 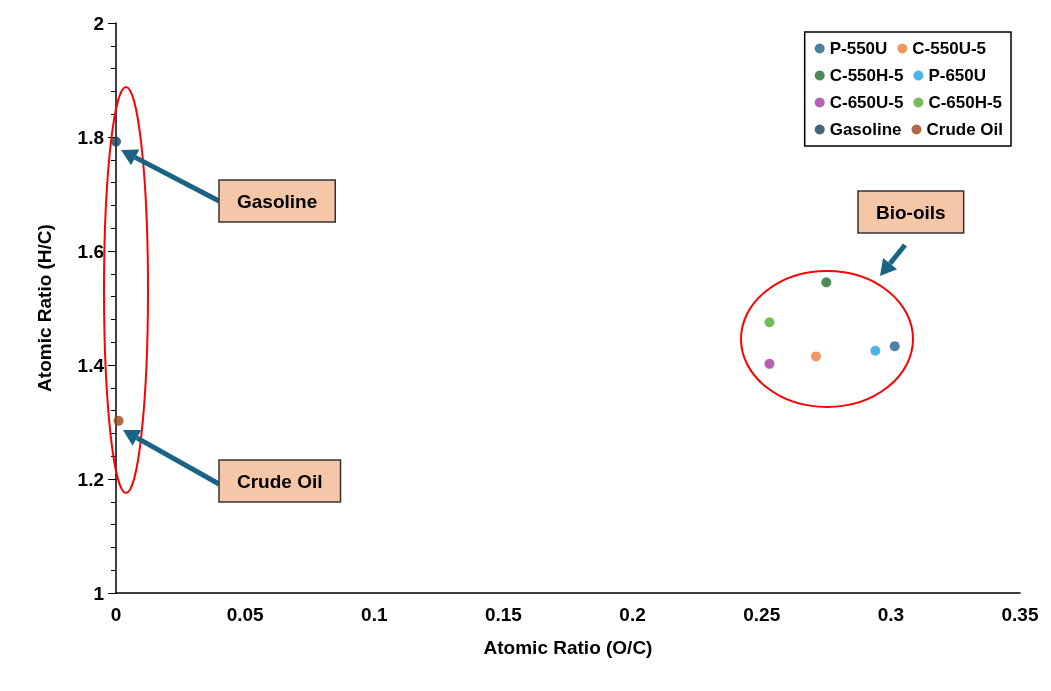 What do you see at coordinates (957, 75) in the screenshot?
I see `legend-label: P-650U` at bounding box center [957, 75].